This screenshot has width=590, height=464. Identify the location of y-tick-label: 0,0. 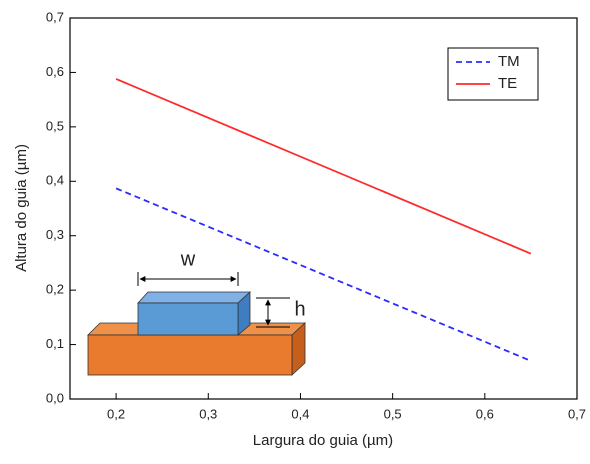
(55, 397).